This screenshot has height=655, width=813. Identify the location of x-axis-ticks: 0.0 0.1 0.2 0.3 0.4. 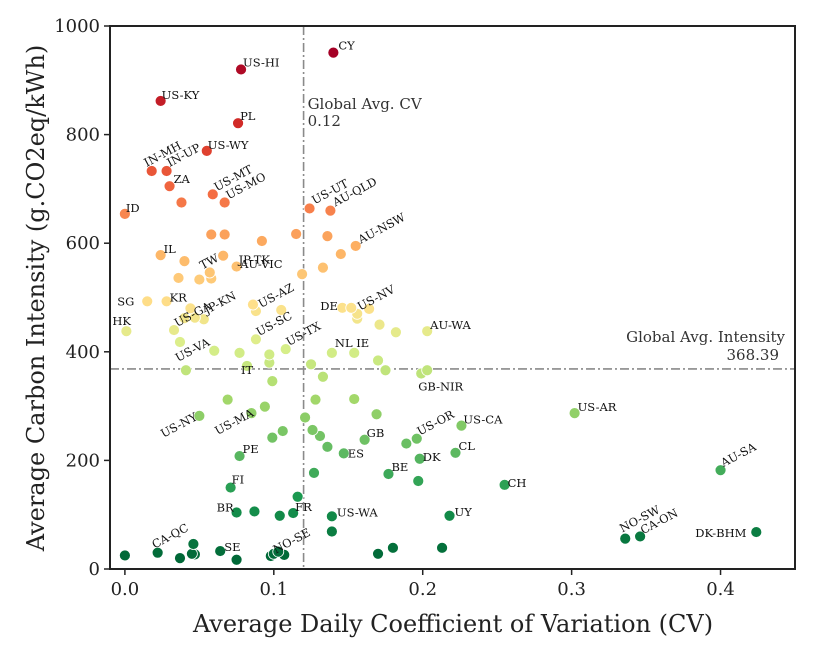
(423, 584).